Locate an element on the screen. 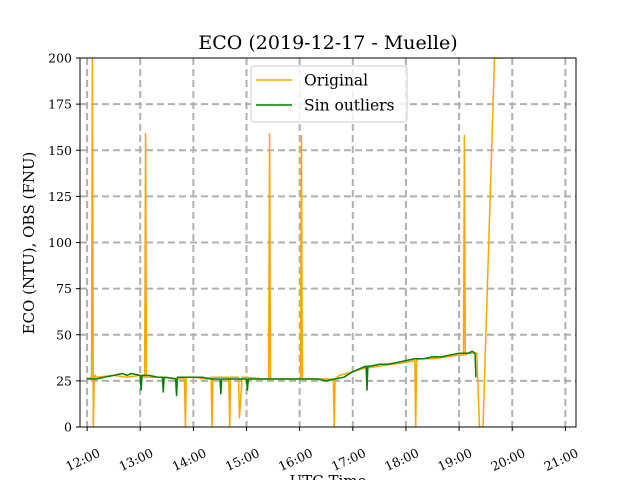 Image resolution: width=640 pixels, height=480 pixels. chart-title: ECO (2019-12-17 - Muelle) is located at coordinates (327, 43).